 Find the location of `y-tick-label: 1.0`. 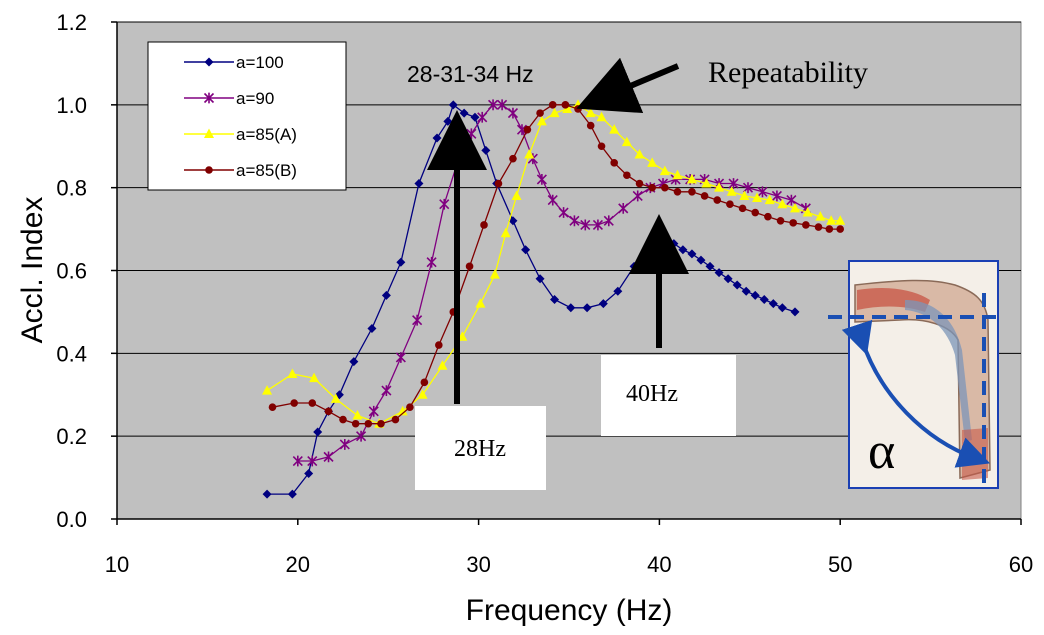

y-tick-label: 1.0 is located at coordinates (71, 105).